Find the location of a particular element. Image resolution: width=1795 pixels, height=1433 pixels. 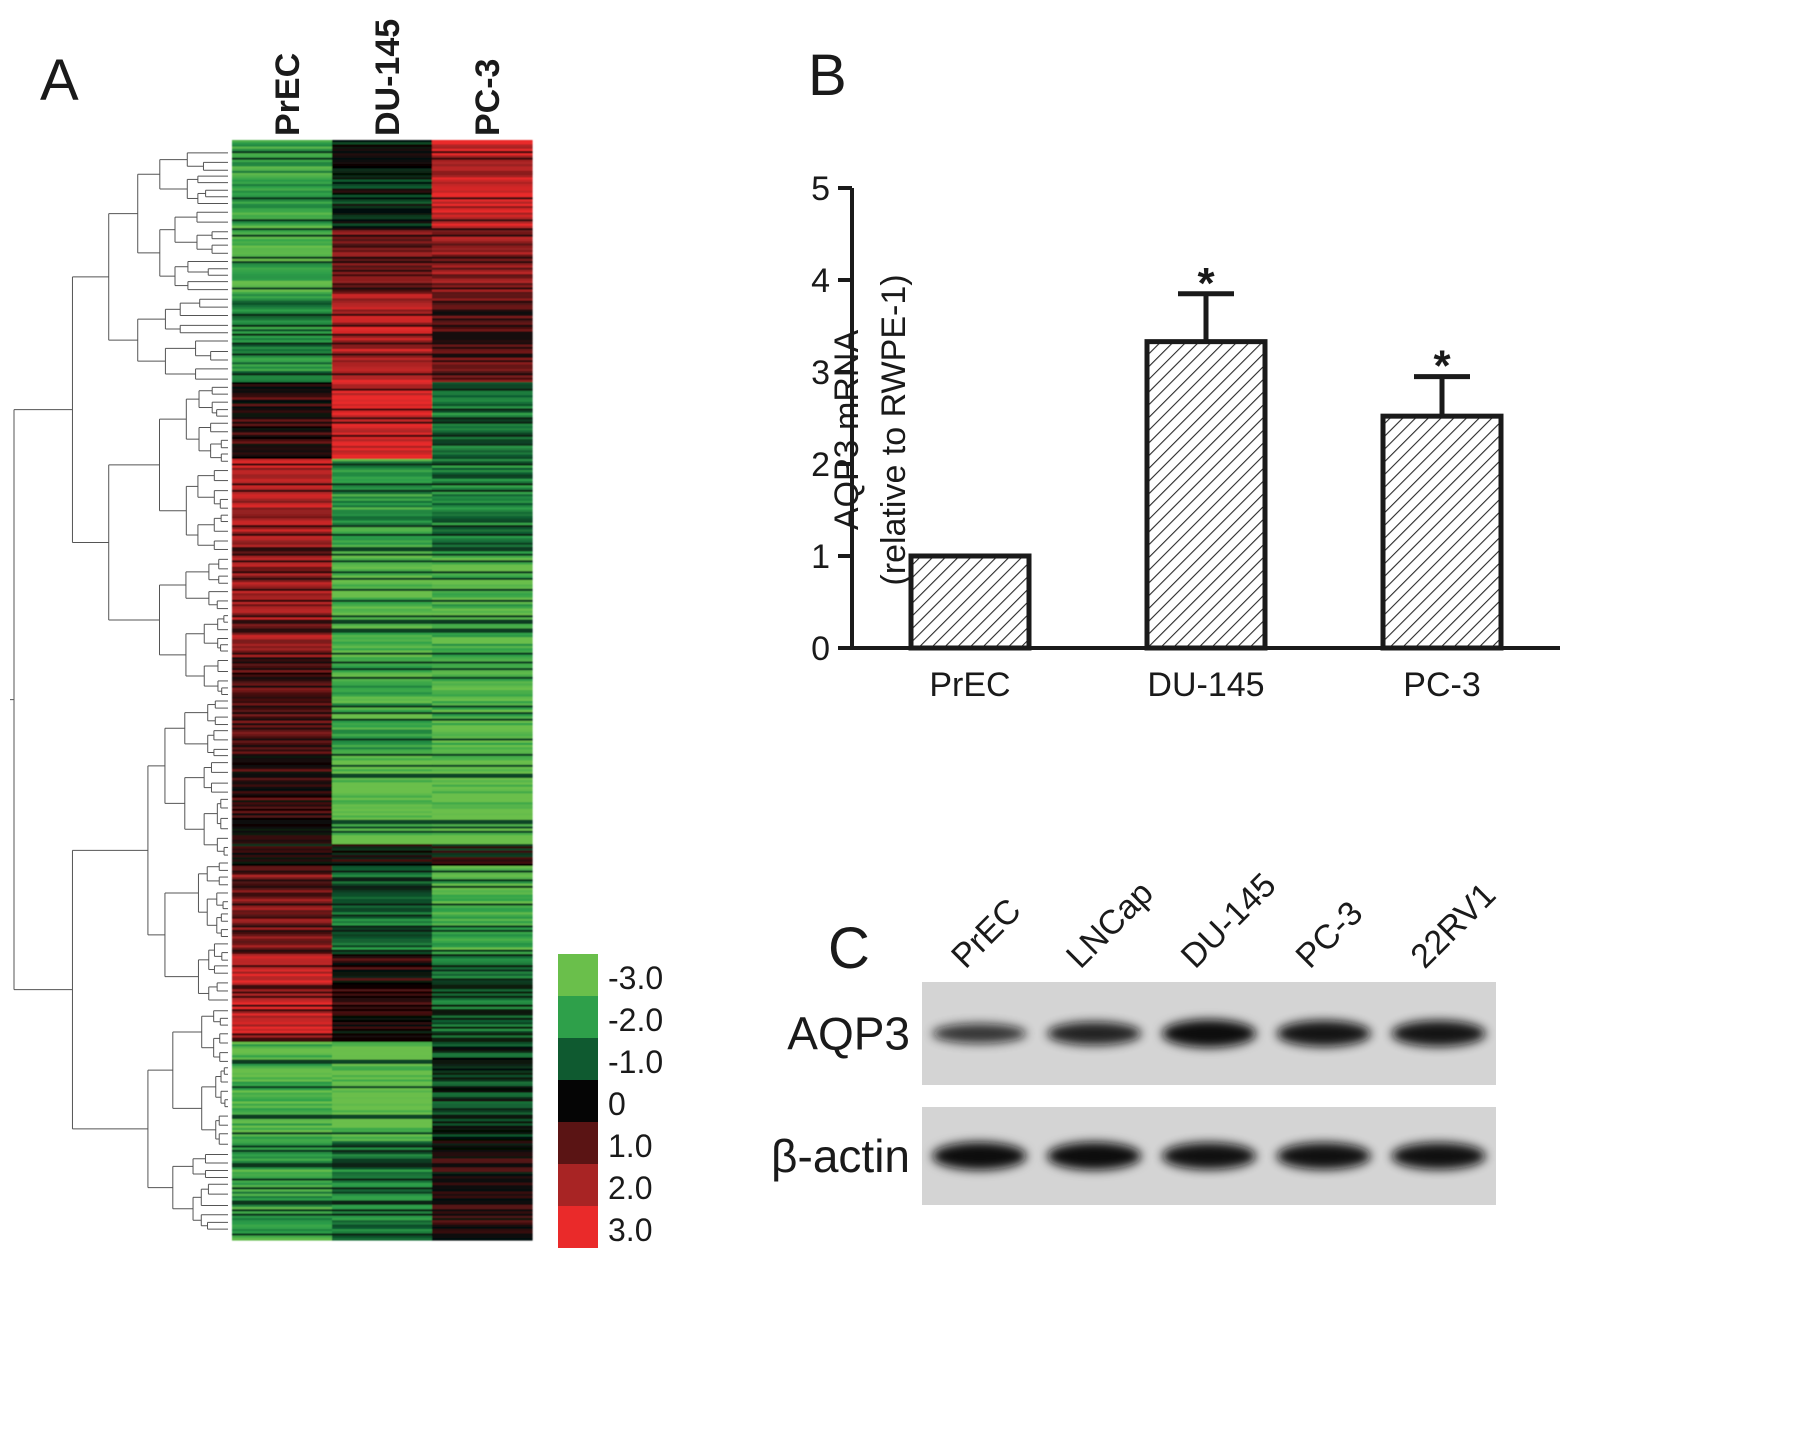

legend-swatch is located at coordinates (578, 975).